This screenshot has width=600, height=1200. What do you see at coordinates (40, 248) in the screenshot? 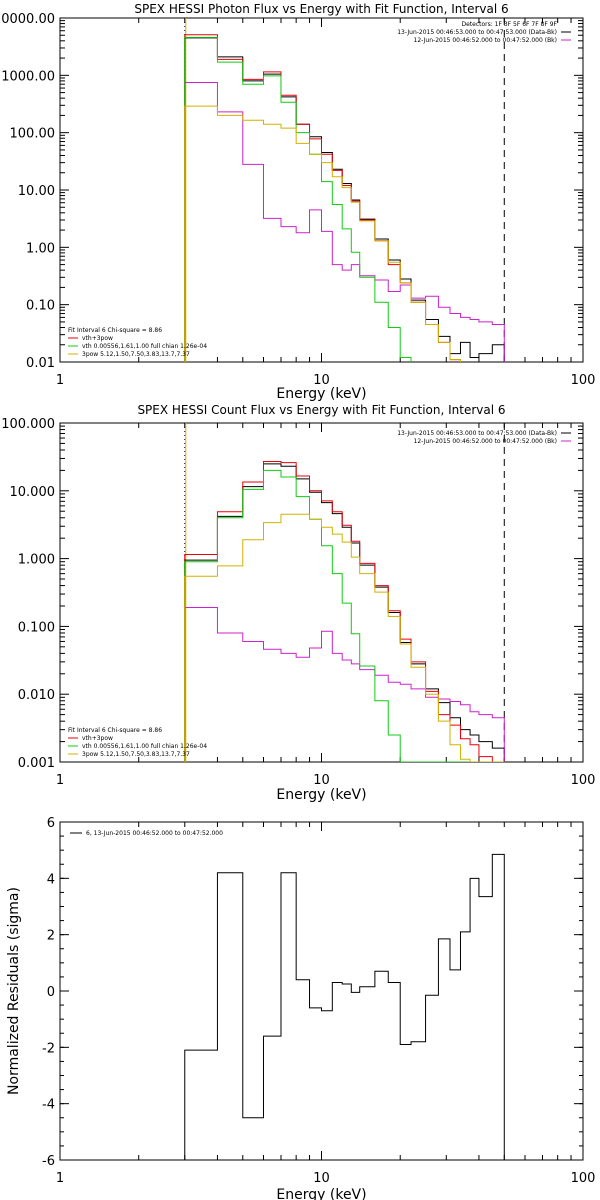
I see `y-tick-label: 1.00` at bounding box center [40, 248].